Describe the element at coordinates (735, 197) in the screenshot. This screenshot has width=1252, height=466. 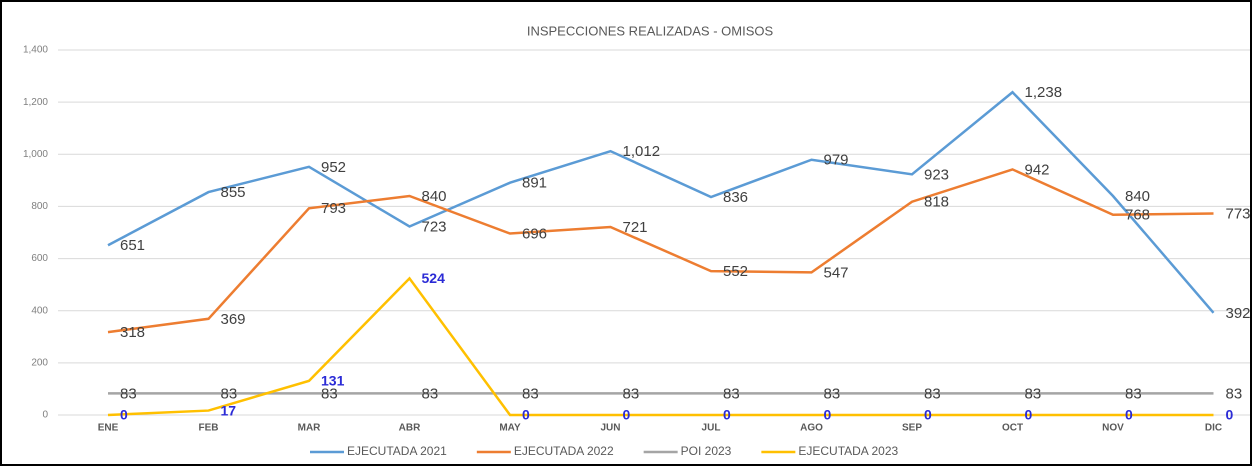
I see `data-label: 836` at that location.